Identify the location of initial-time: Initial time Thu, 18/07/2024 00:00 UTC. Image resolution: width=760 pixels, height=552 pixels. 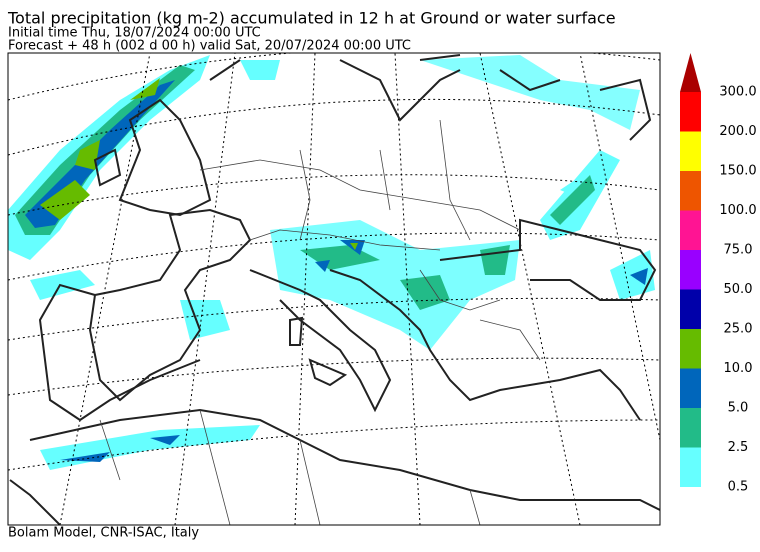
(134, 33).